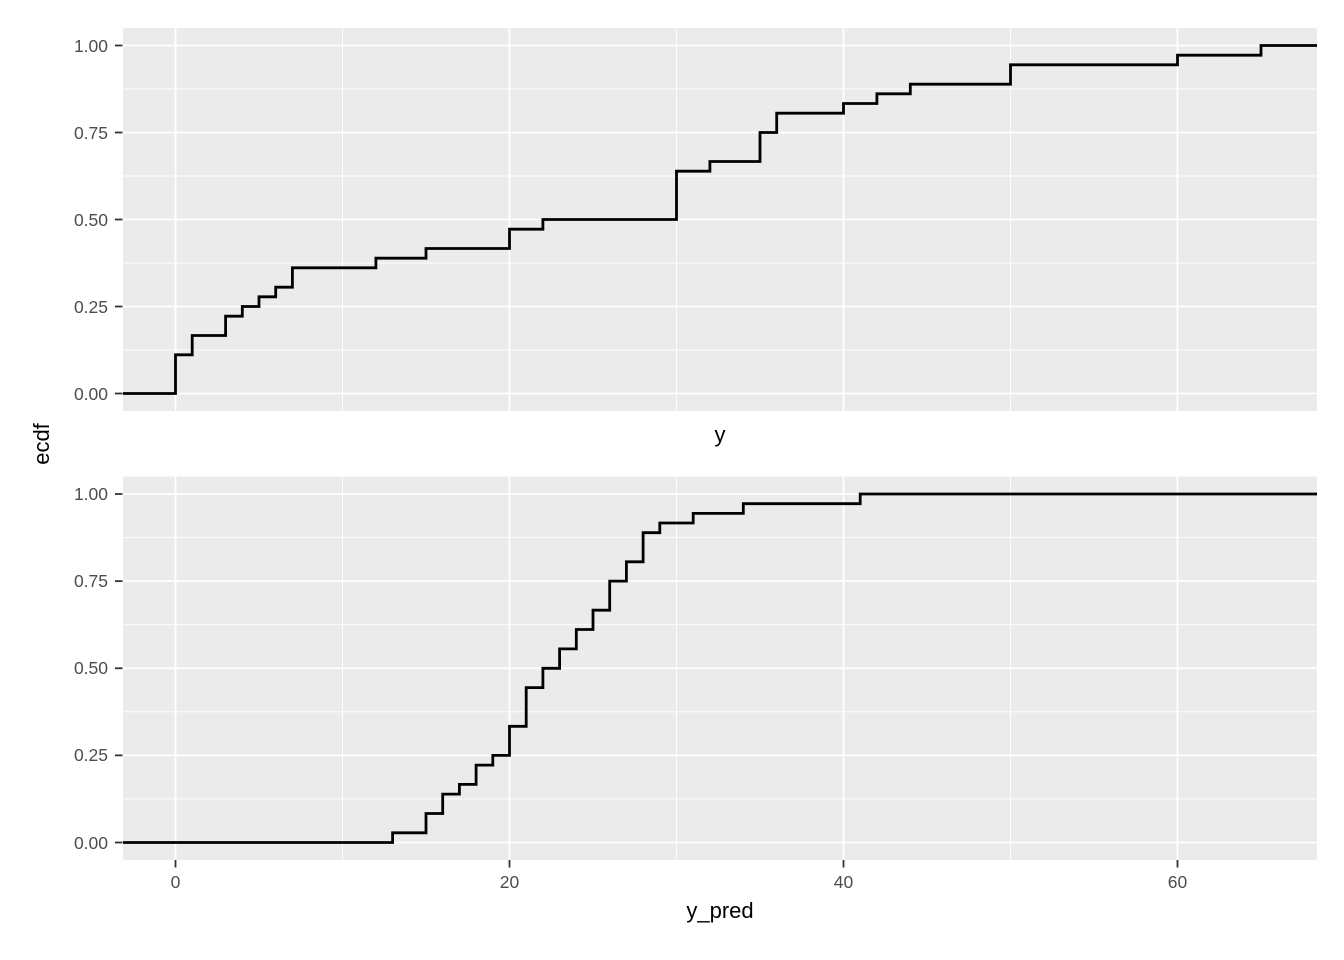 This screenshot has width=1344, height=960. Describe the element at coordinates (41, 444) in the screenshot. I see `y-axis-title: ecdf` at that location.